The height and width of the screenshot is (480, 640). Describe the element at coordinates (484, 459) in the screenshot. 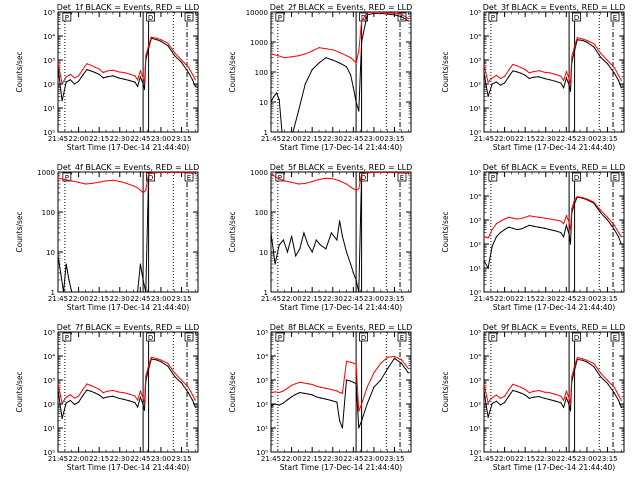

I see `x-tick-label: 21:45` at that location.